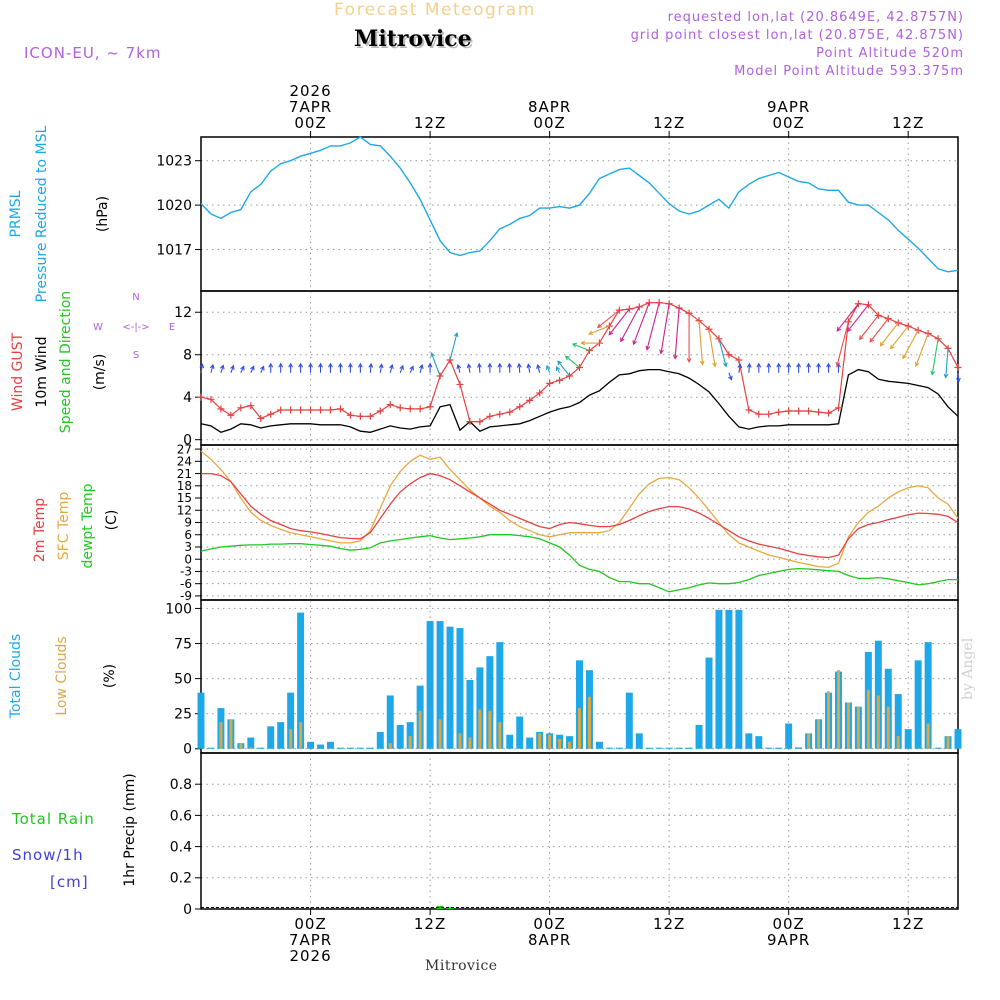 This screenshot has height=1000, width=1000. What do you see at coordinates (98, 327) in the screenshot?
I see `compass-w: W` at bounding box center [98, 327].